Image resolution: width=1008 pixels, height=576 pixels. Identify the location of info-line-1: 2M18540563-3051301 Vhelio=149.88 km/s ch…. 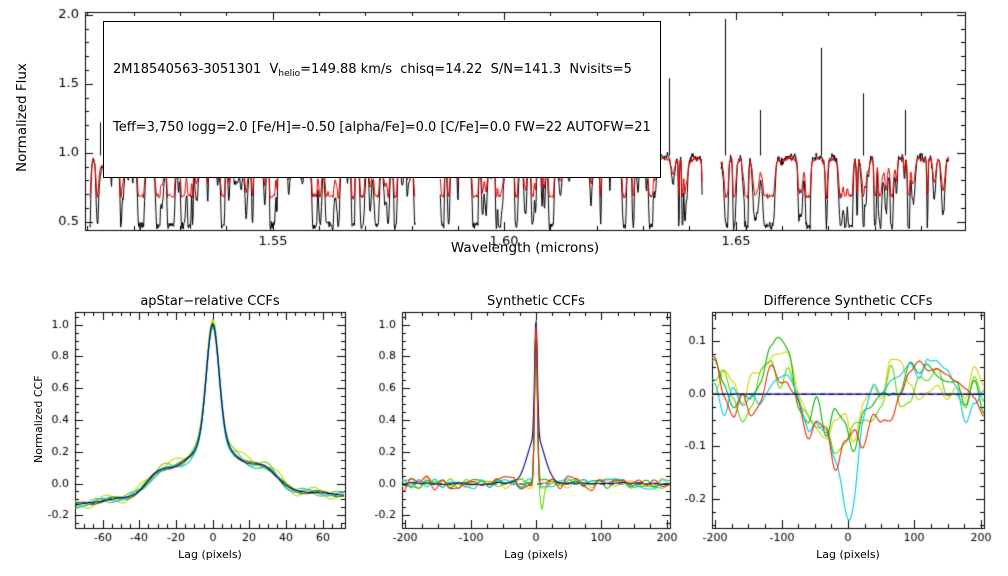
(382, 72).